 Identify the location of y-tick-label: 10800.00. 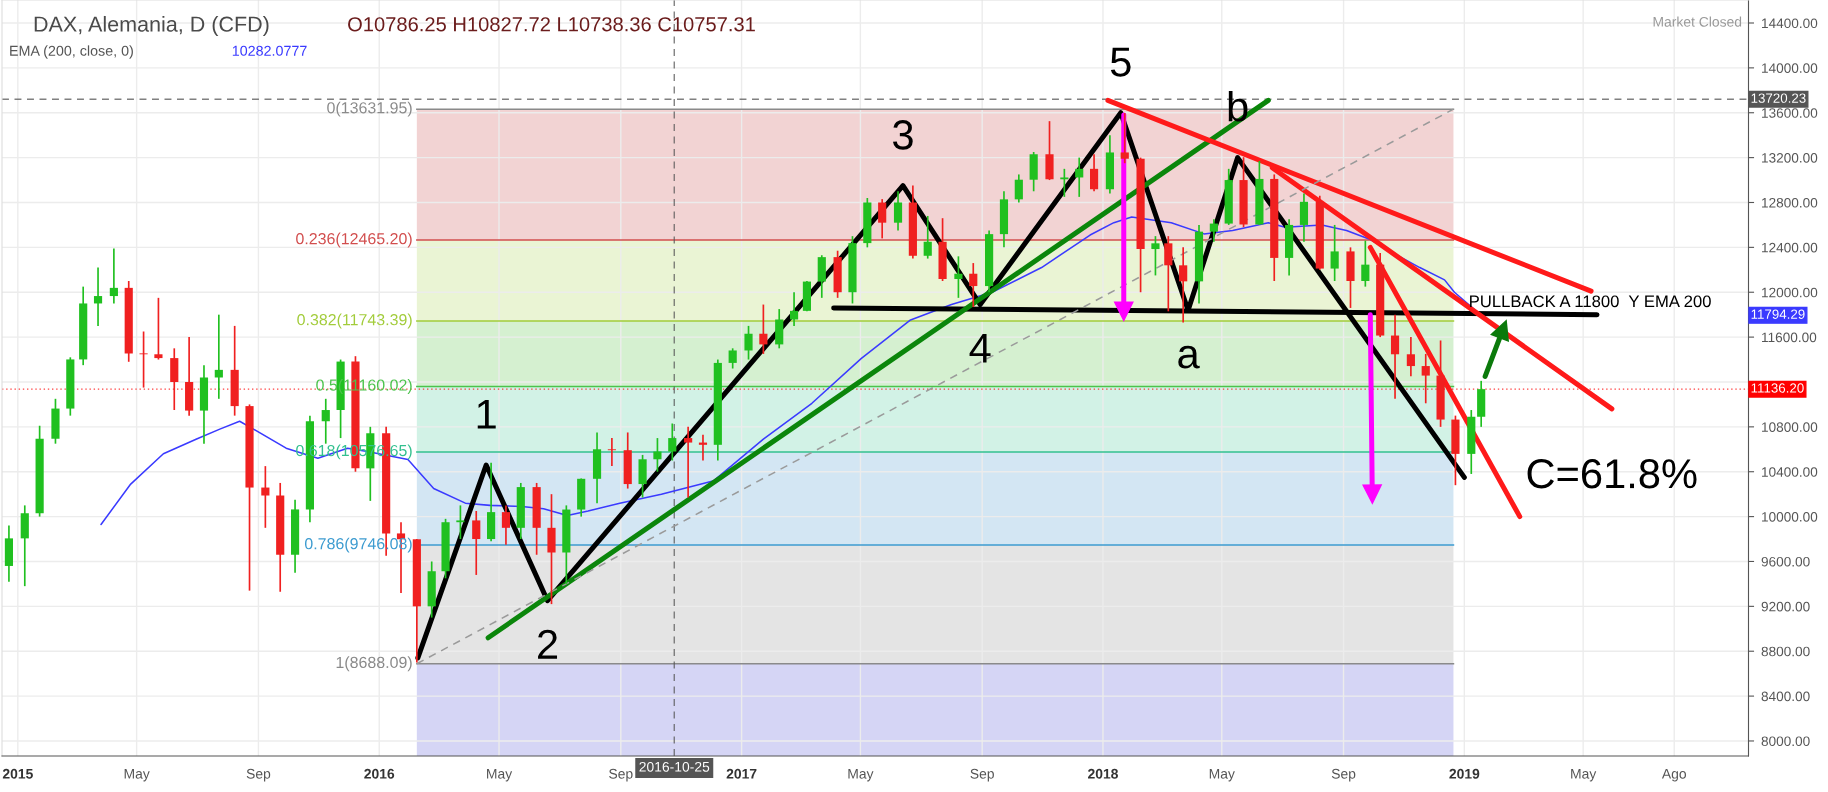
(1790, 427).